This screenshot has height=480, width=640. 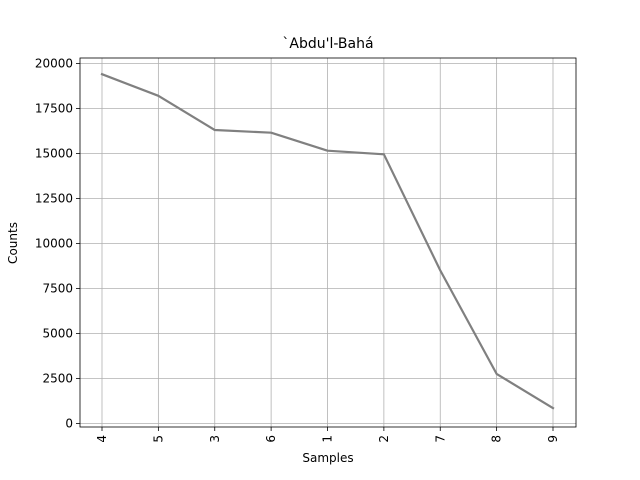 What do you see at coordinates (13, 243) in the screenshot?
I see `y-axis-title: Counts` at bounding box center [13, 243].